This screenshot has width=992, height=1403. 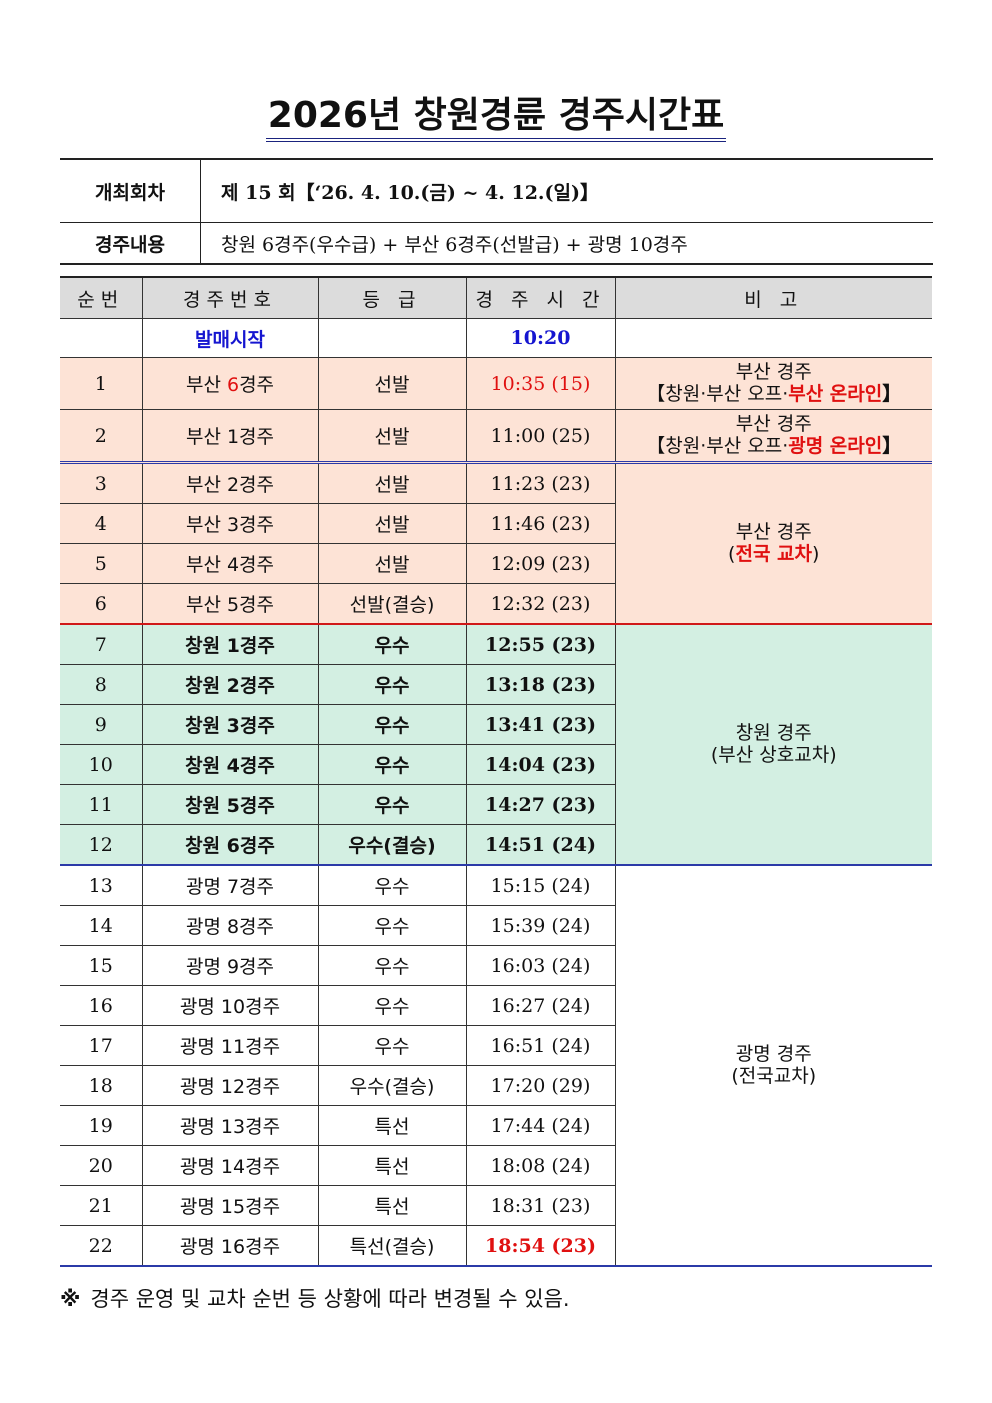 I want to click on start-no, so click(x=101, y=338).